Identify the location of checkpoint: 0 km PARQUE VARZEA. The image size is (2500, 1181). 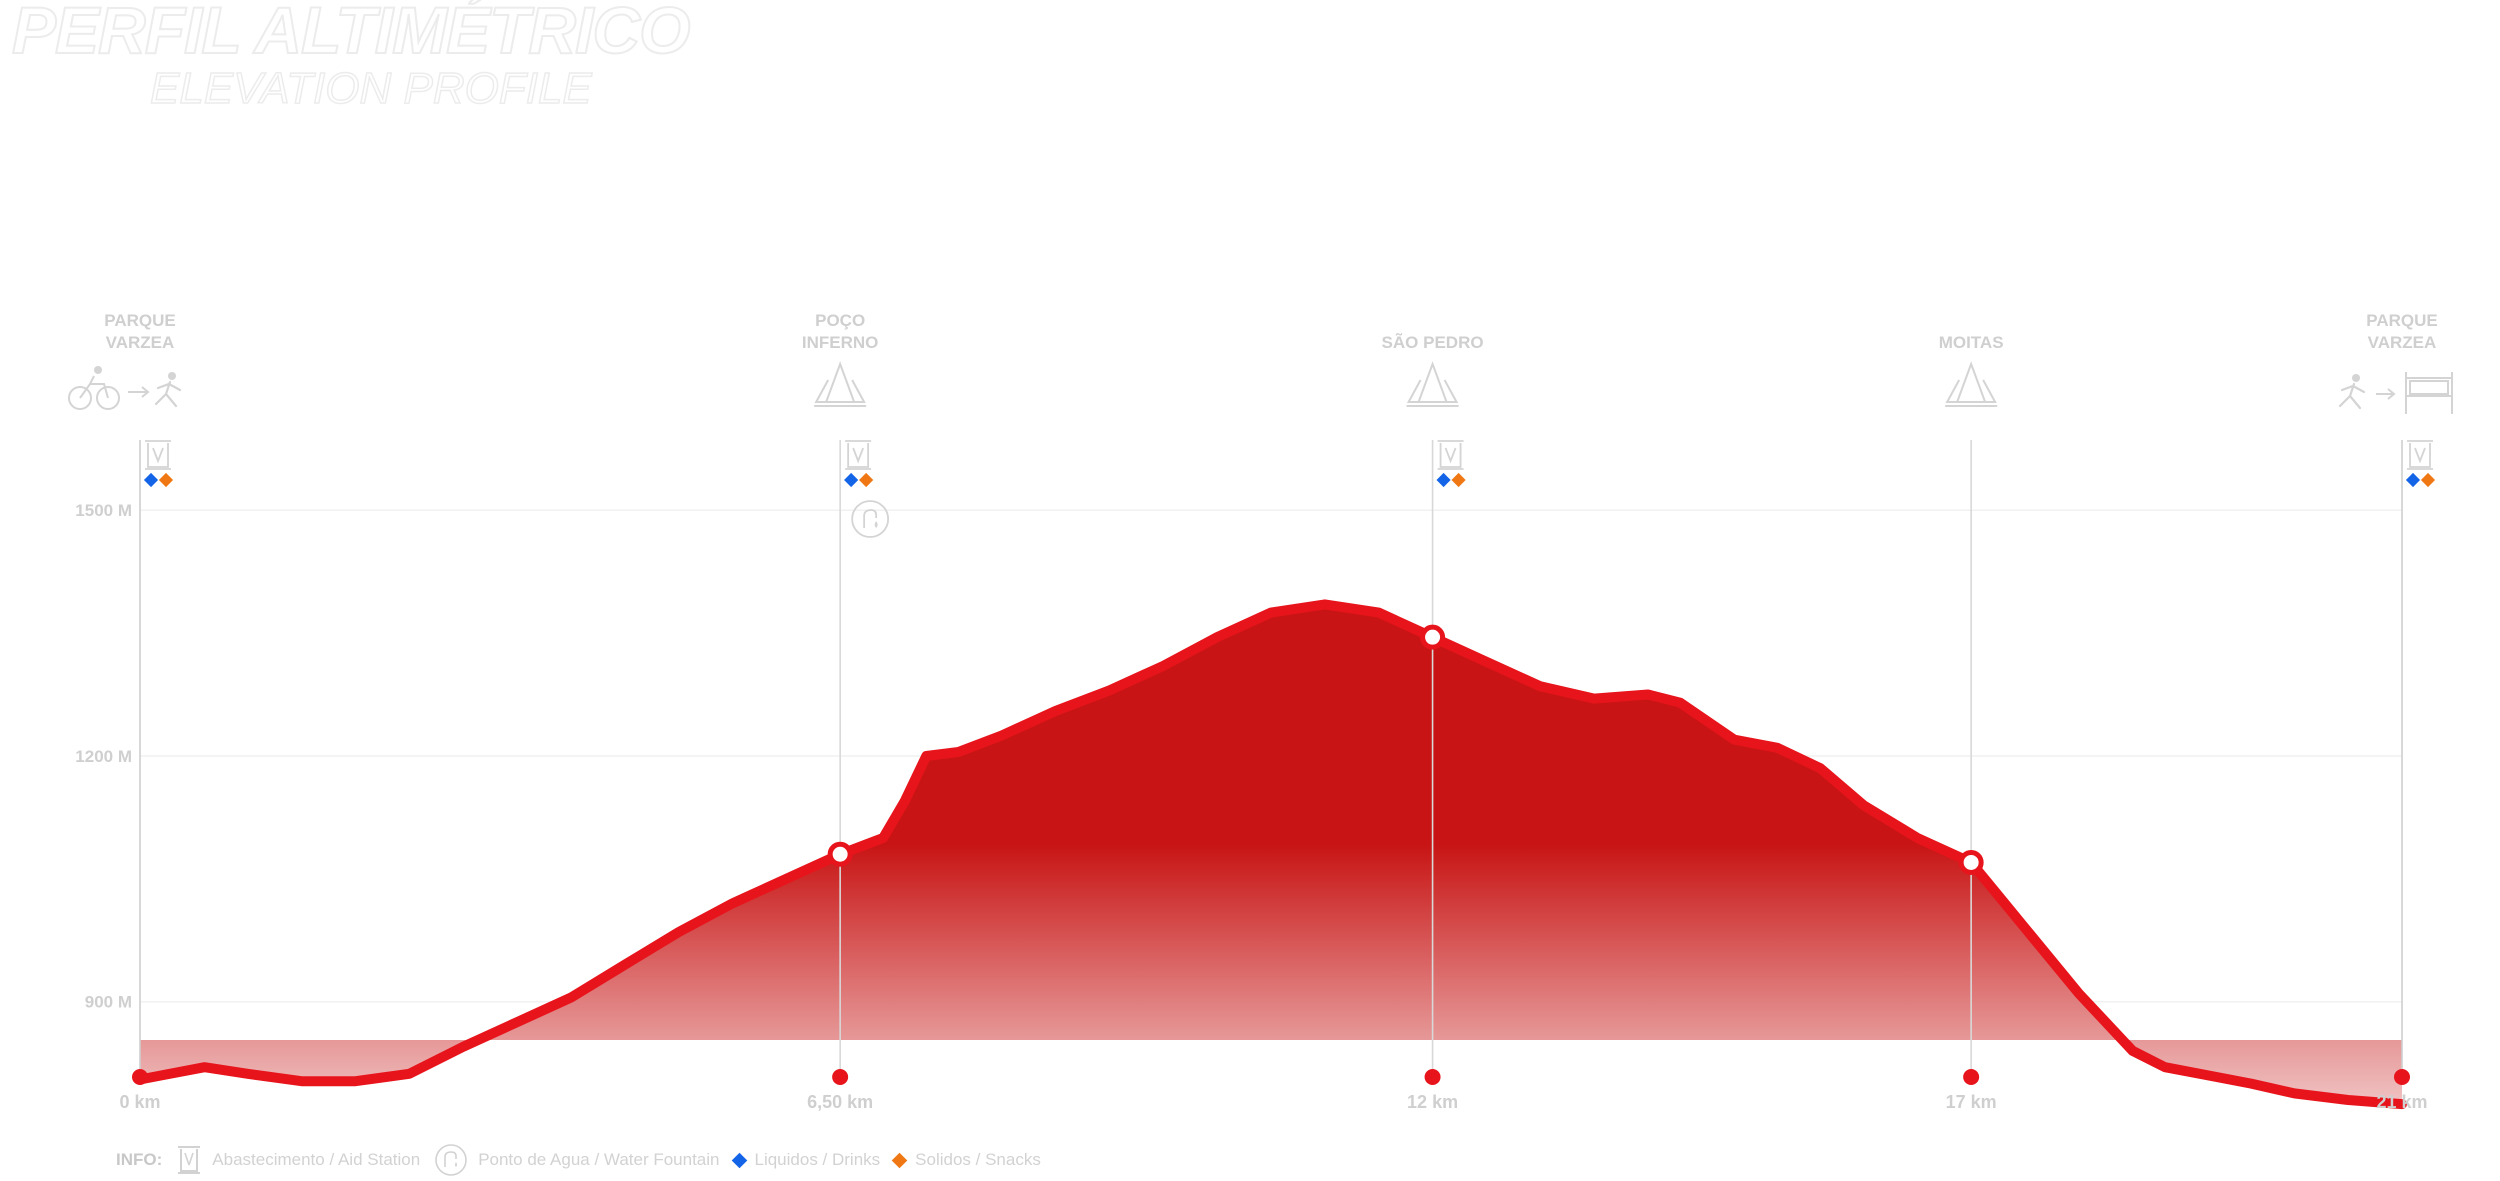
(125, 711).